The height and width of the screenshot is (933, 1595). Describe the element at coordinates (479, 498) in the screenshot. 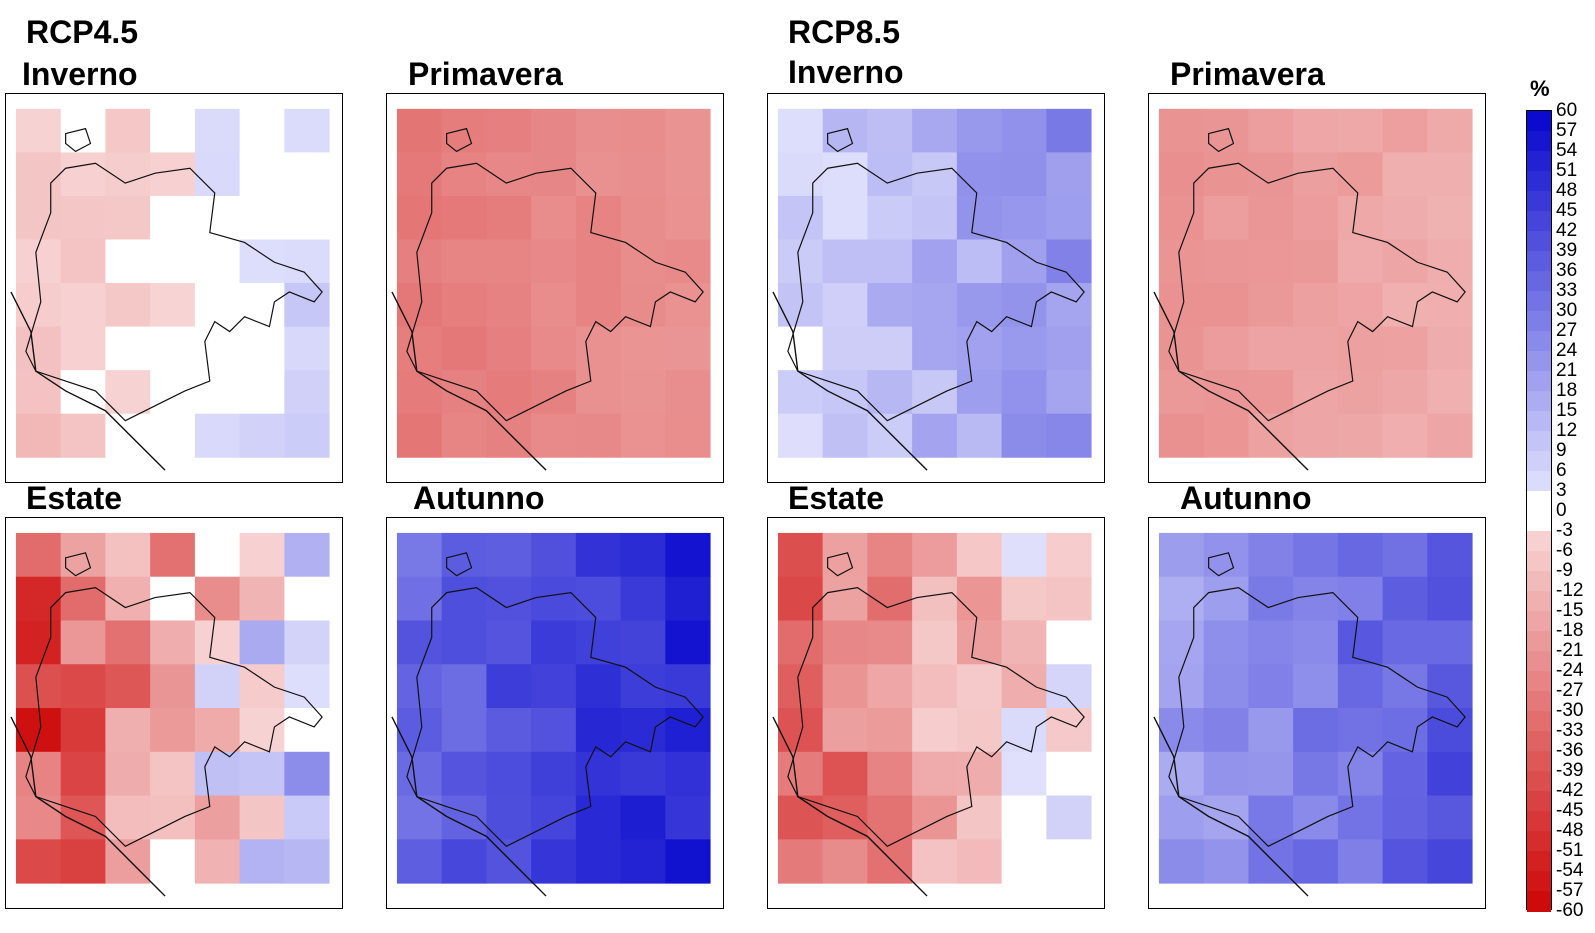

I see `season-title-rcp45-autunno: Autunno` at that location.